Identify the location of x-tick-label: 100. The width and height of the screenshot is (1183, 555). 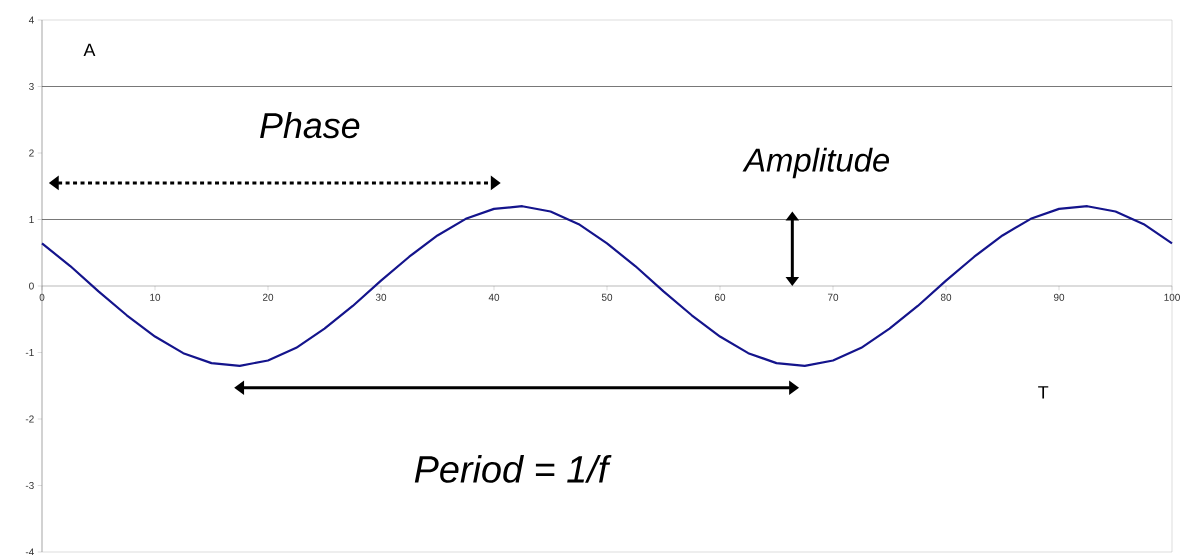
(1172, 297).